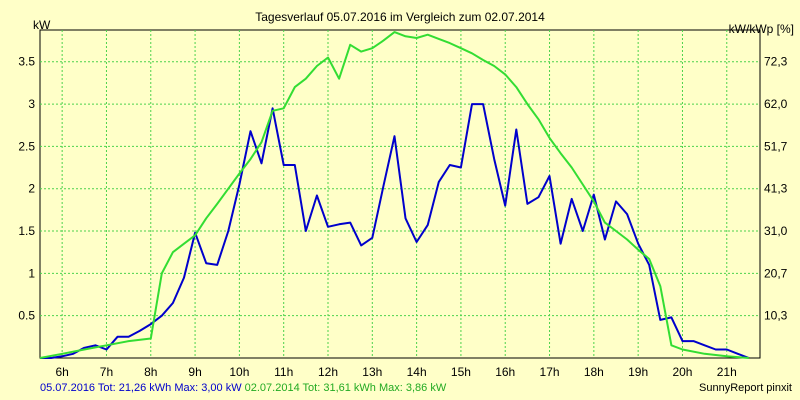  I want to click on y-tick-label-right: 10,3, so click(776, 316).